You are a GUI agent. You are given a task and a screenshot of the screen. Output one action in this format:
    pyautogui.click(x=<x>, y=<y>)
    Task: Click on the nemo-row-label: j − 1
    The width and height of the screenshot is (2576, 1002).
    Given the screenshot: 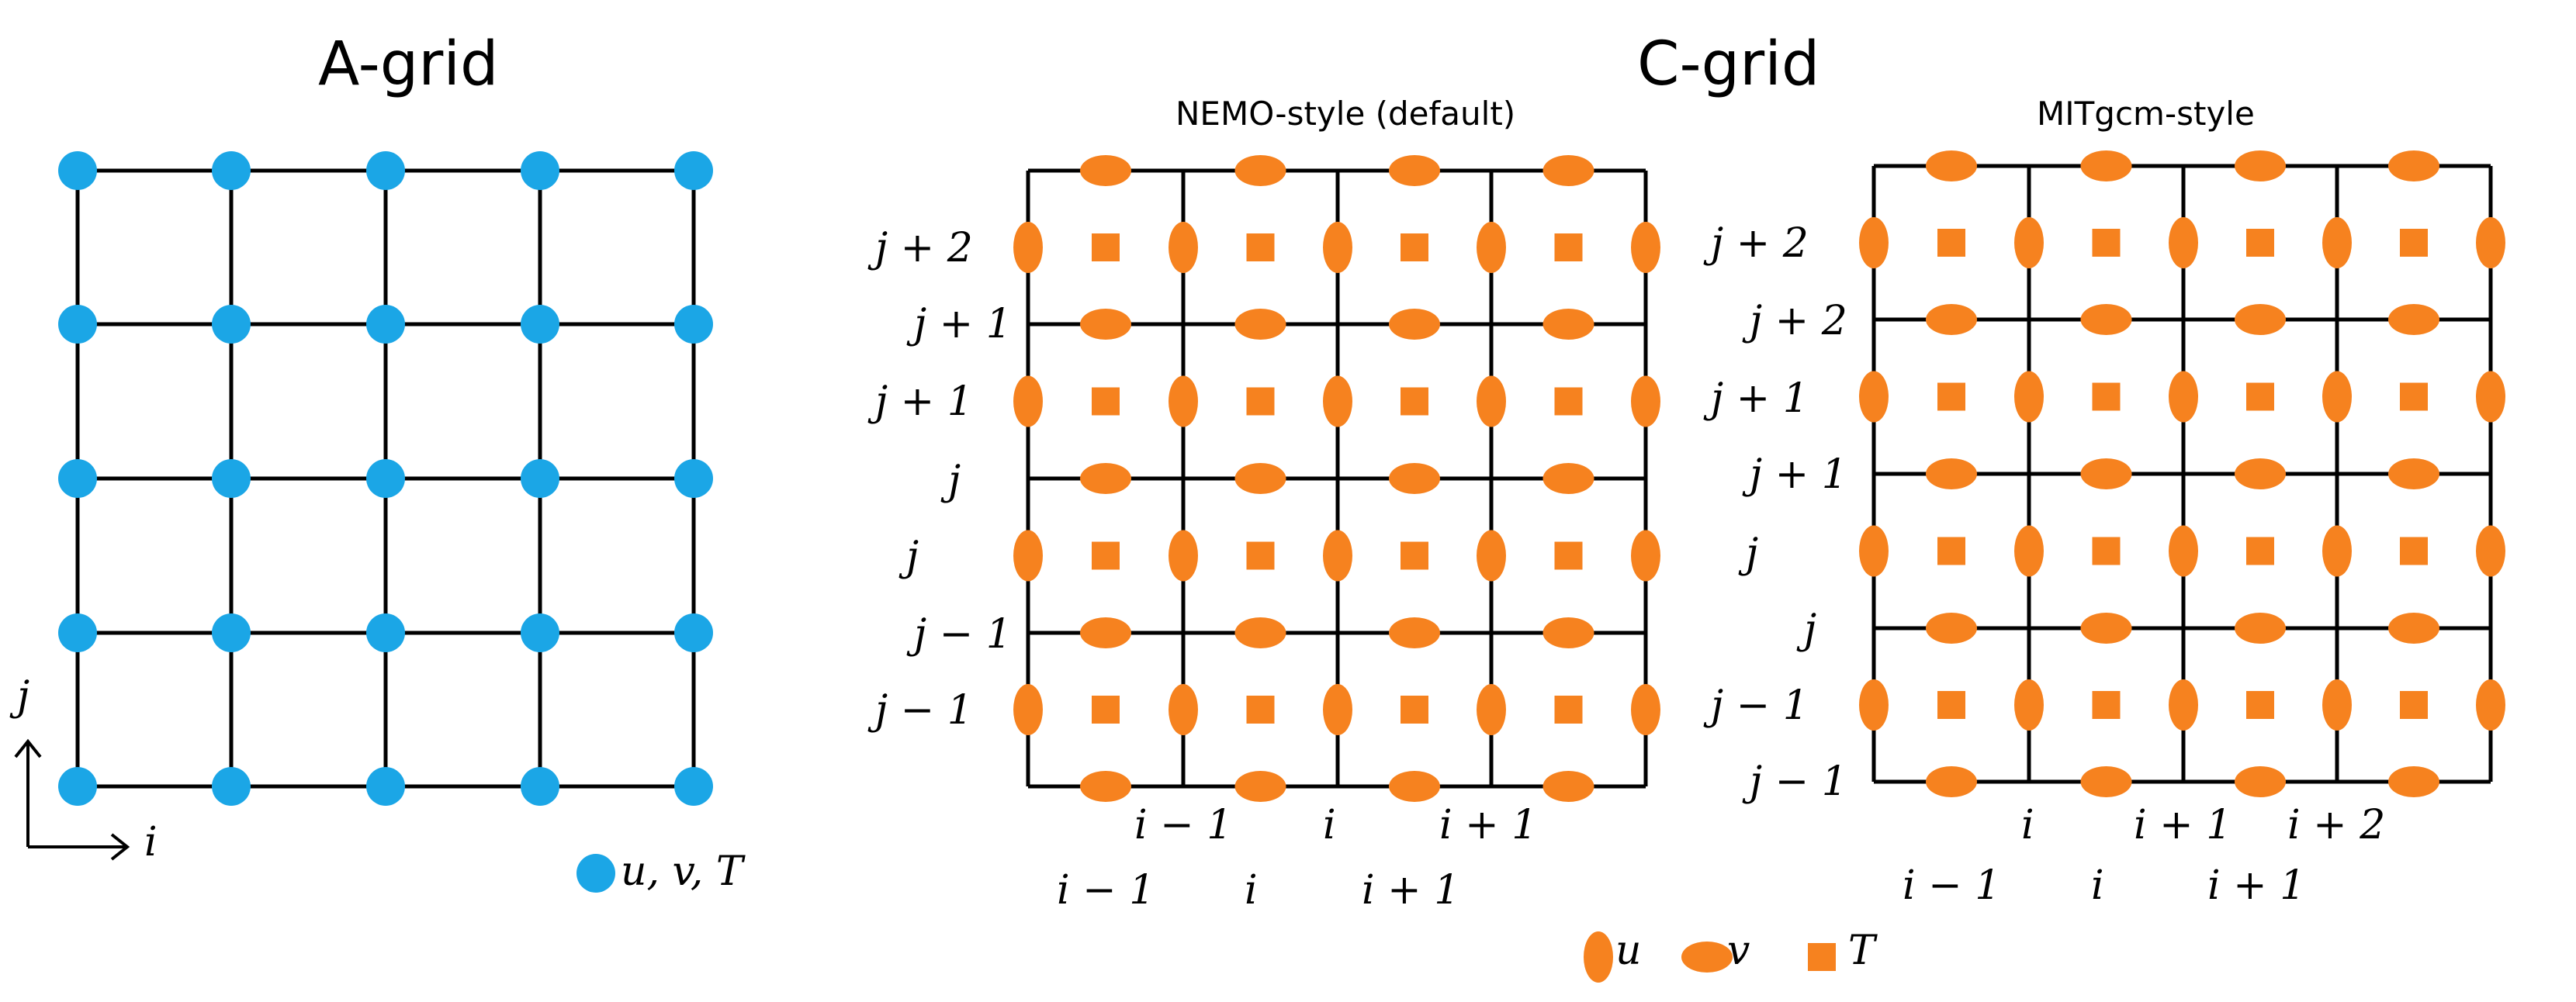 What is the action you would take?
    pyautogui.click(x=924, y=710)
    